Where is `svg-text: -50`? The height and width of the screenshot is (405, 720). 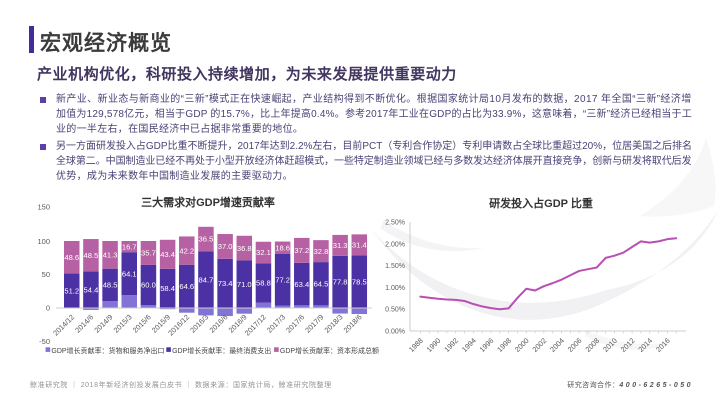
svg-text: -50 is located at coordinates (44, 341).